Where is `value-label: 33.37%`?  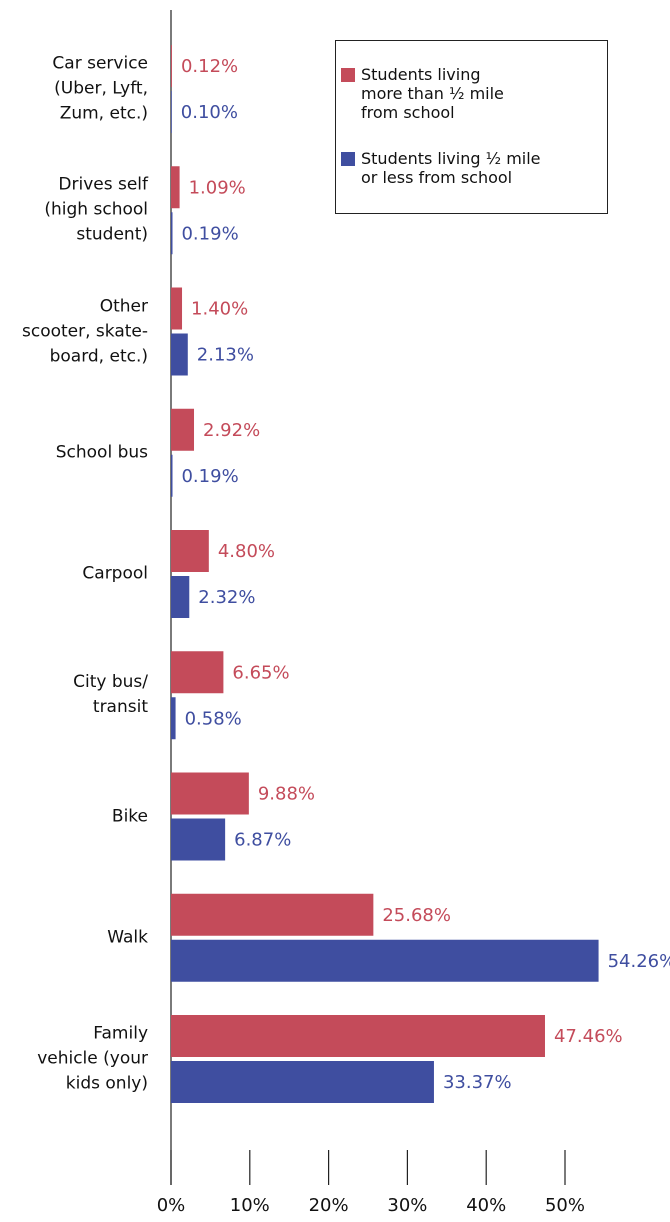 value-label: 33.37% is located at coordinates (477, 1082).